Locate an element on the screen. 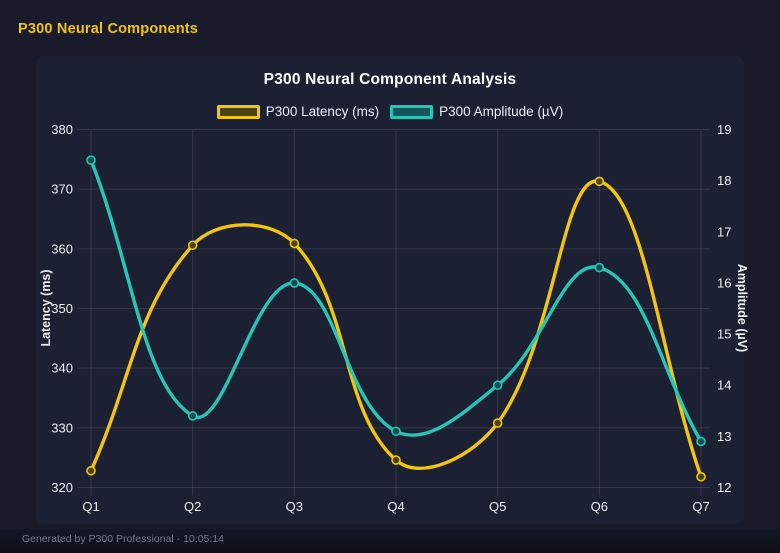  svg-text: 350 is located at coordinates (62, 308).